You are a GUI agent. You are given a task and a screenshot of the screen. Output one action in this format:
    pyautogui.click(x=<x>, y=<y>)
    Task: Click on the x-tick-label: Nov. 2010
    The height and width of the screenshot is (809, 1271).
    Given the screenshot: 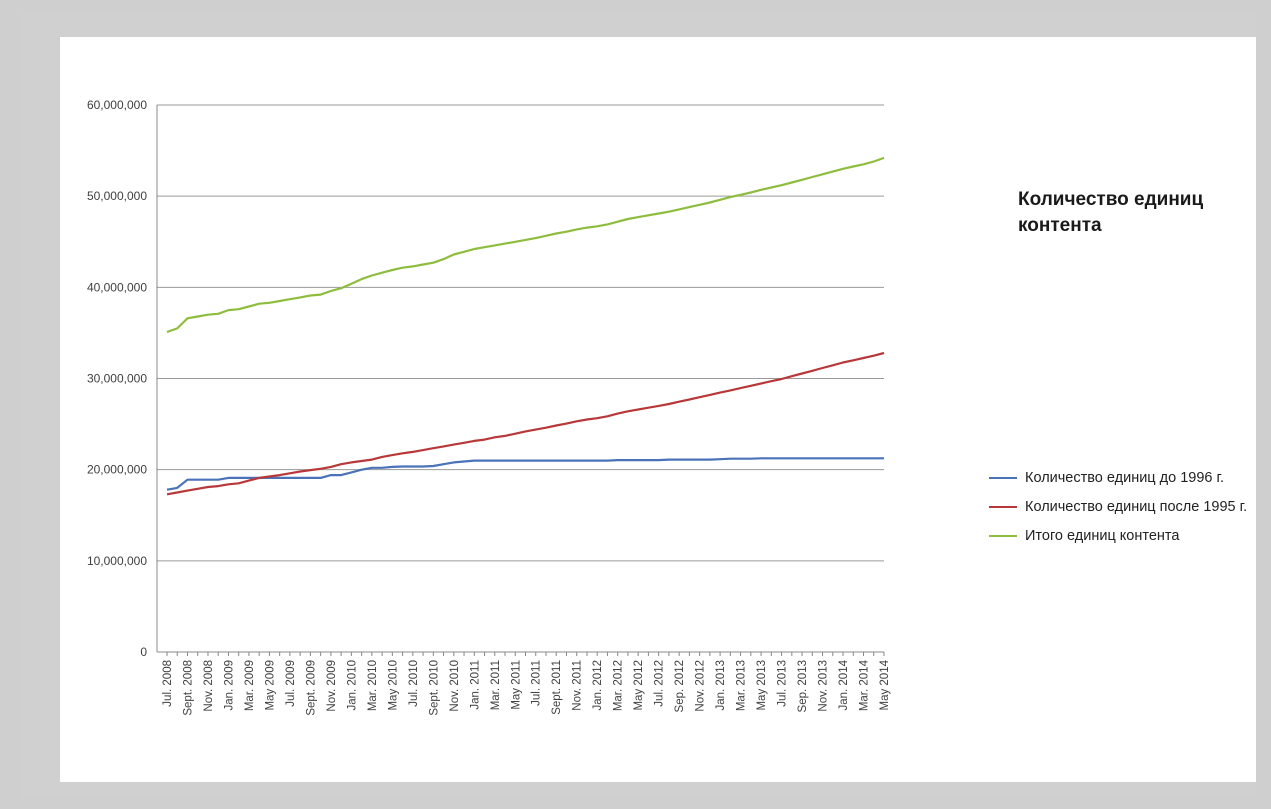 What is the action you would take?
    pyautogui.click(x=455, y=686)
    